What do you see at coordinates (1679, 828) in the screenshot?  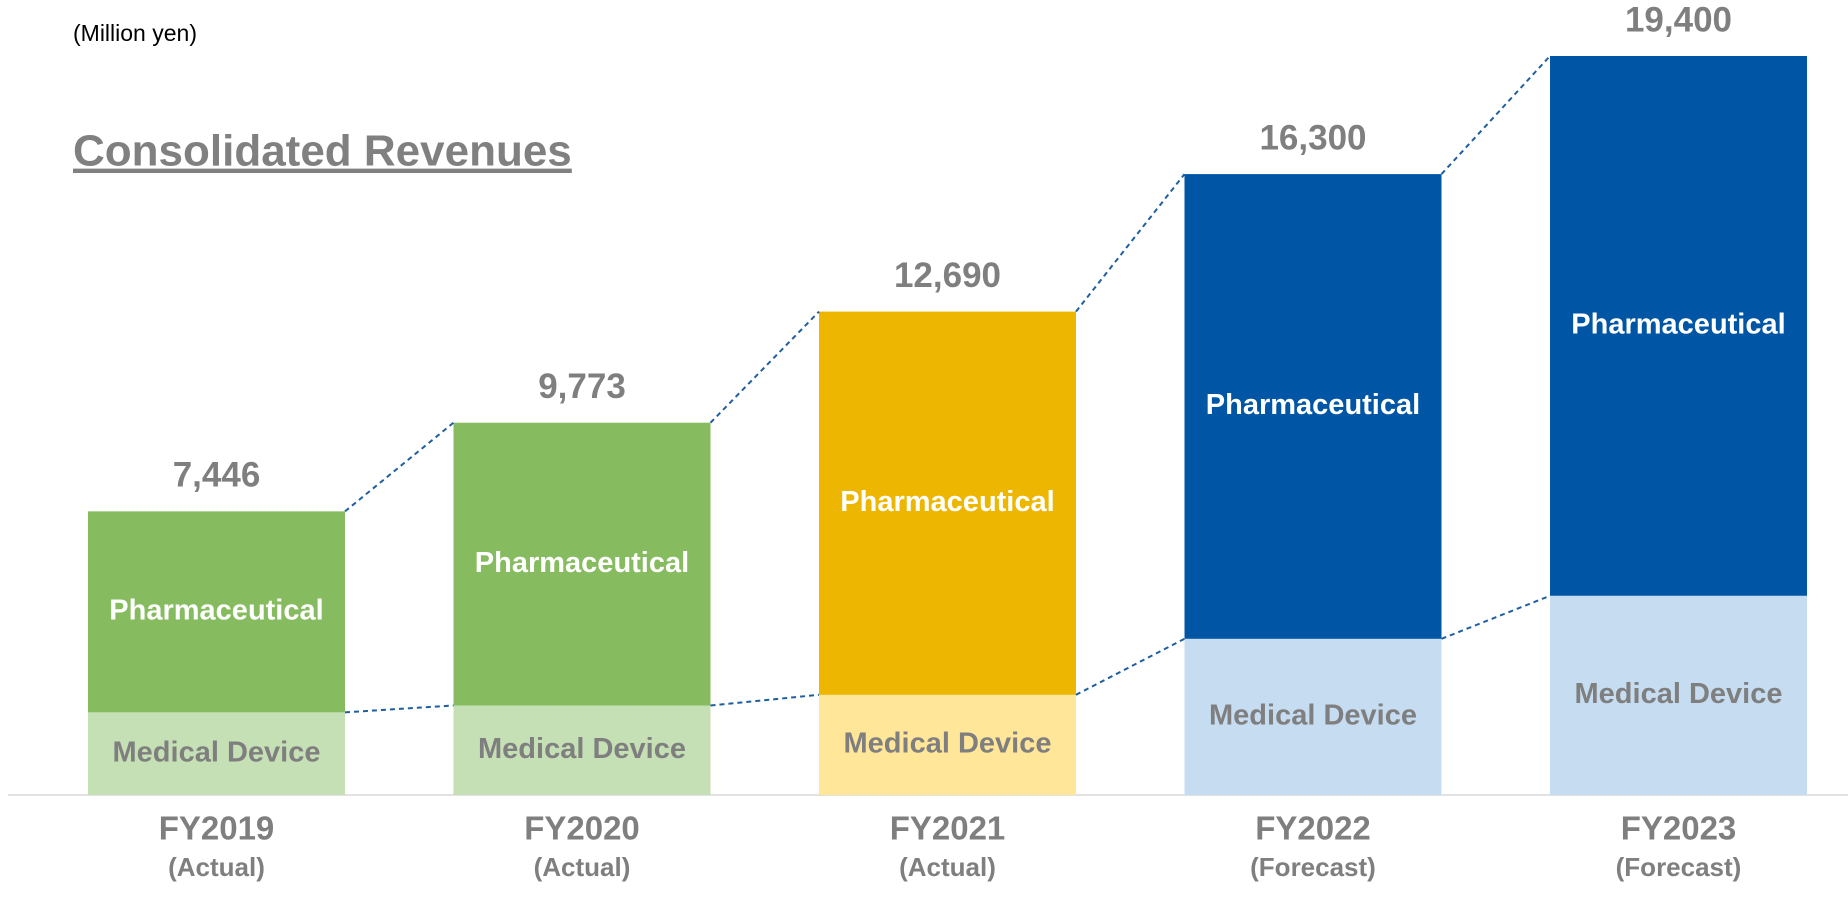 I see `x-tick-label: FY2023` at bounding box center [1679, 828].